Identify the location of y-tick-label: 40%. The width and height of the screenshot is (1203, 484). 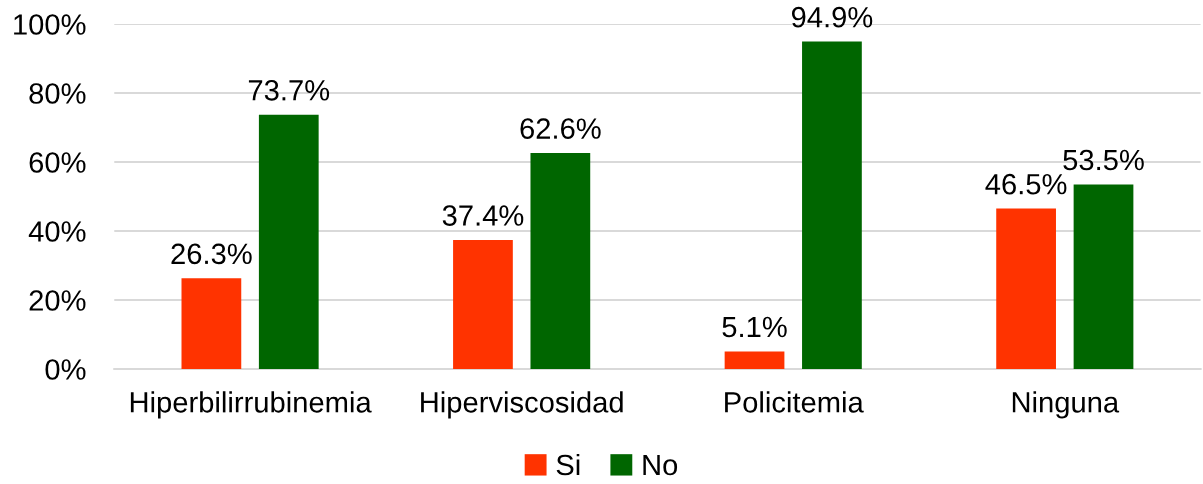
(57, 231).